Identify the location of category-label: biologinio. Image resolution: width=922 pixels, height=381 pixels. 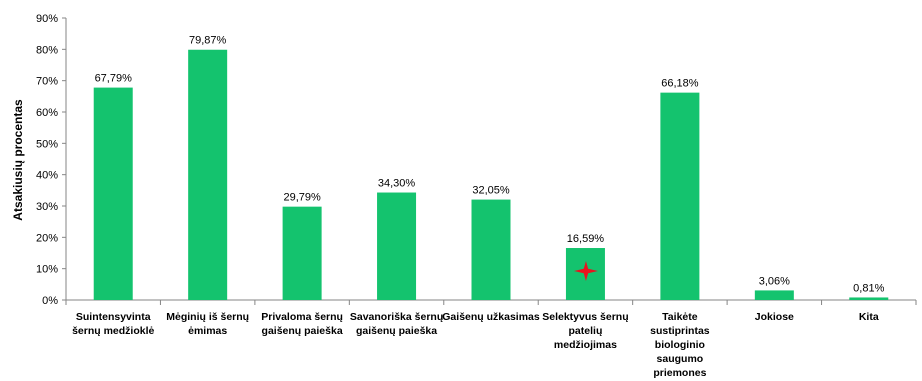
(680, 345).